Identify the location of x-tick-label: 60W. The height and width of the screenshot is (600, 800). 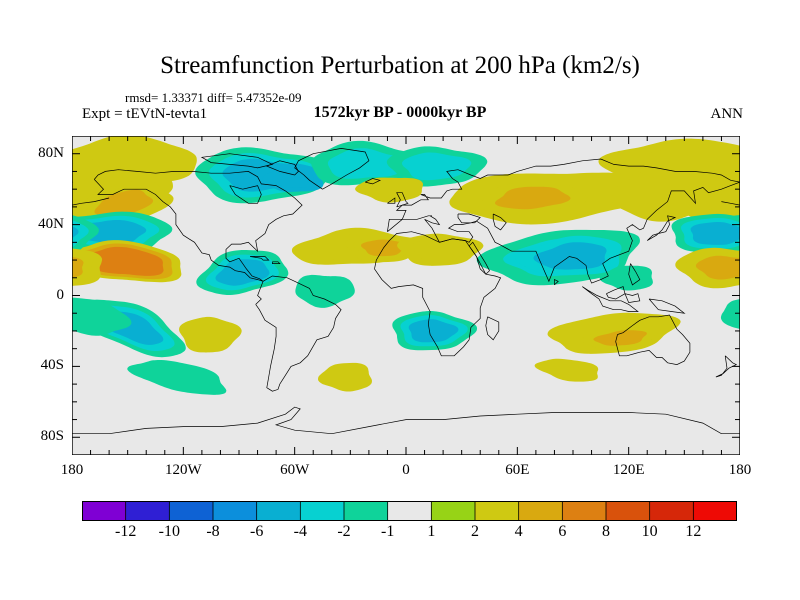
(295, 470).